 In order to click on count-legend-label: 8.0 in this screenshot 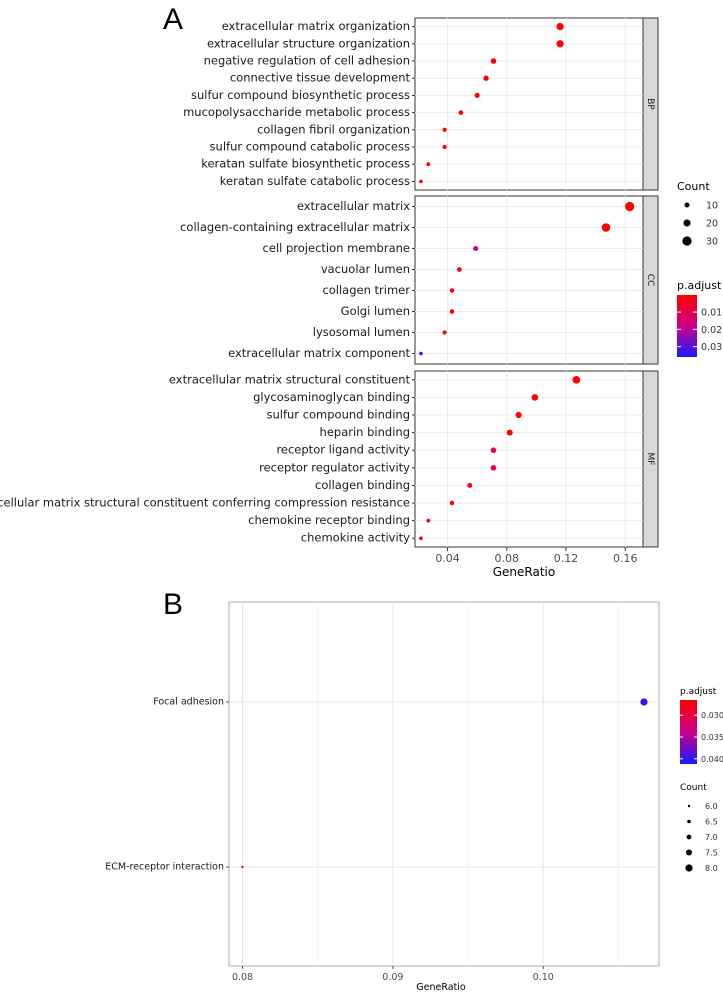, I will do `click(711, 868)`.